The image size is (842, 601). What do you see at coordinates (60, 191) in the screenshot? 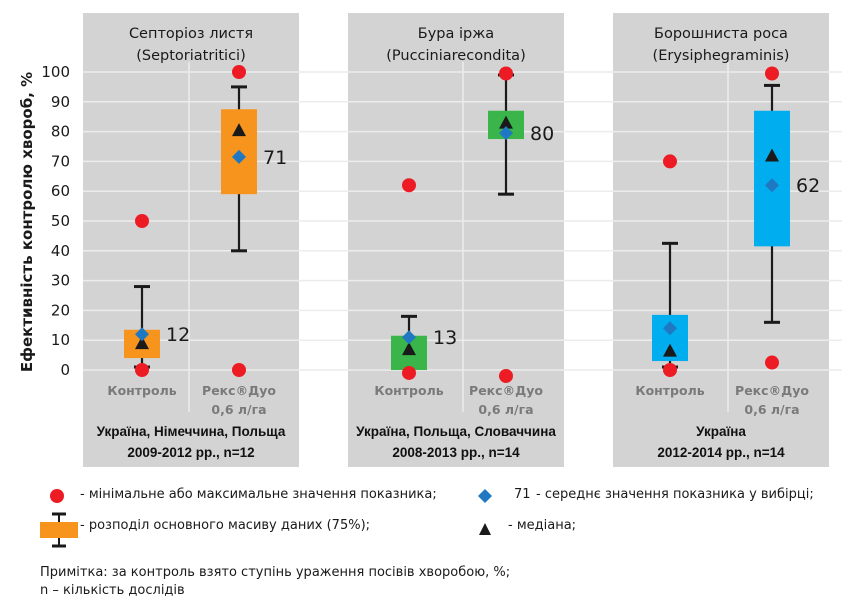
I see `y-tick-label: 60` at bounding box center [60, 191].